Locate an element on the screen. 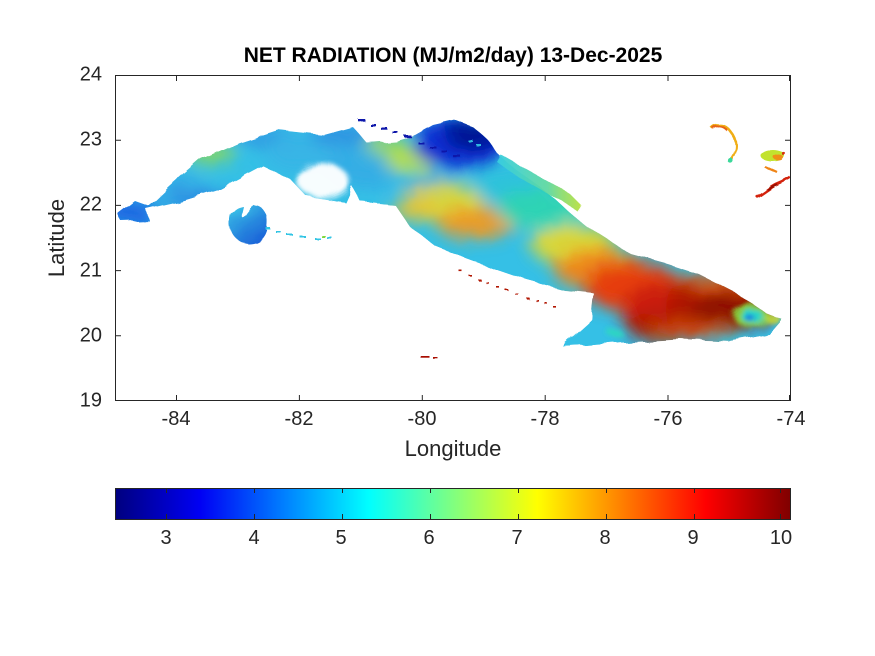 The width and height of the screenshot is (875, 656). cayo-largo-dashes is located at coordinates (298, 233).